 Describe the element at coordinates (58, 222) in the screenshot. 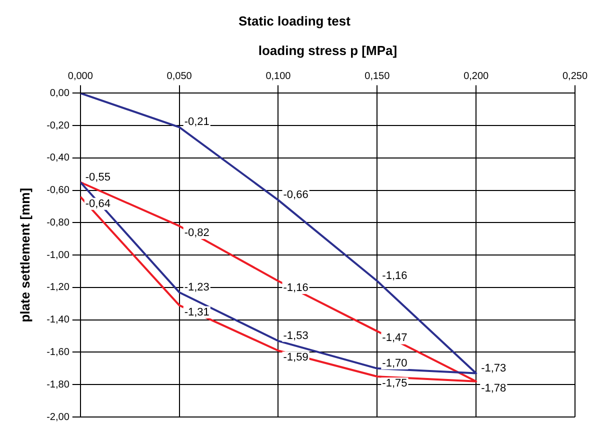

I see `y-tick-label: -0,80` at that location.